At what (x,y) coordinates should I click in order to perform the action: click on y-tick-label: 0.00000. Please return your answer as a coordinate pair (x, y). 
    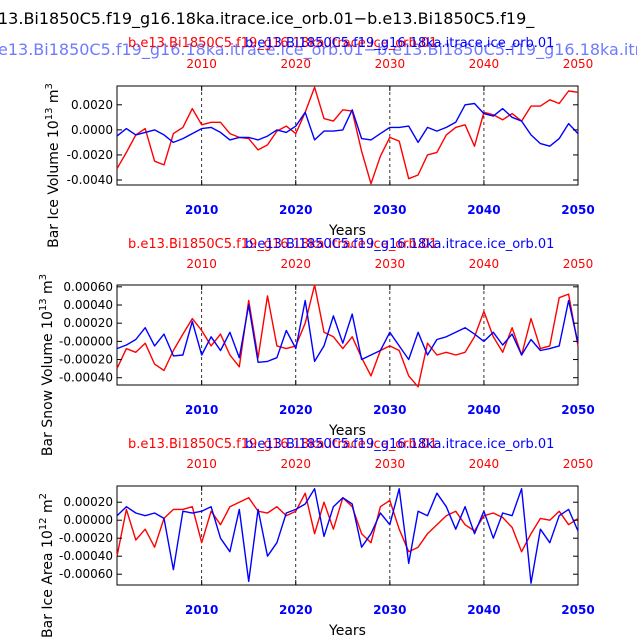
    Looking at the image, I should click on (88, 520).